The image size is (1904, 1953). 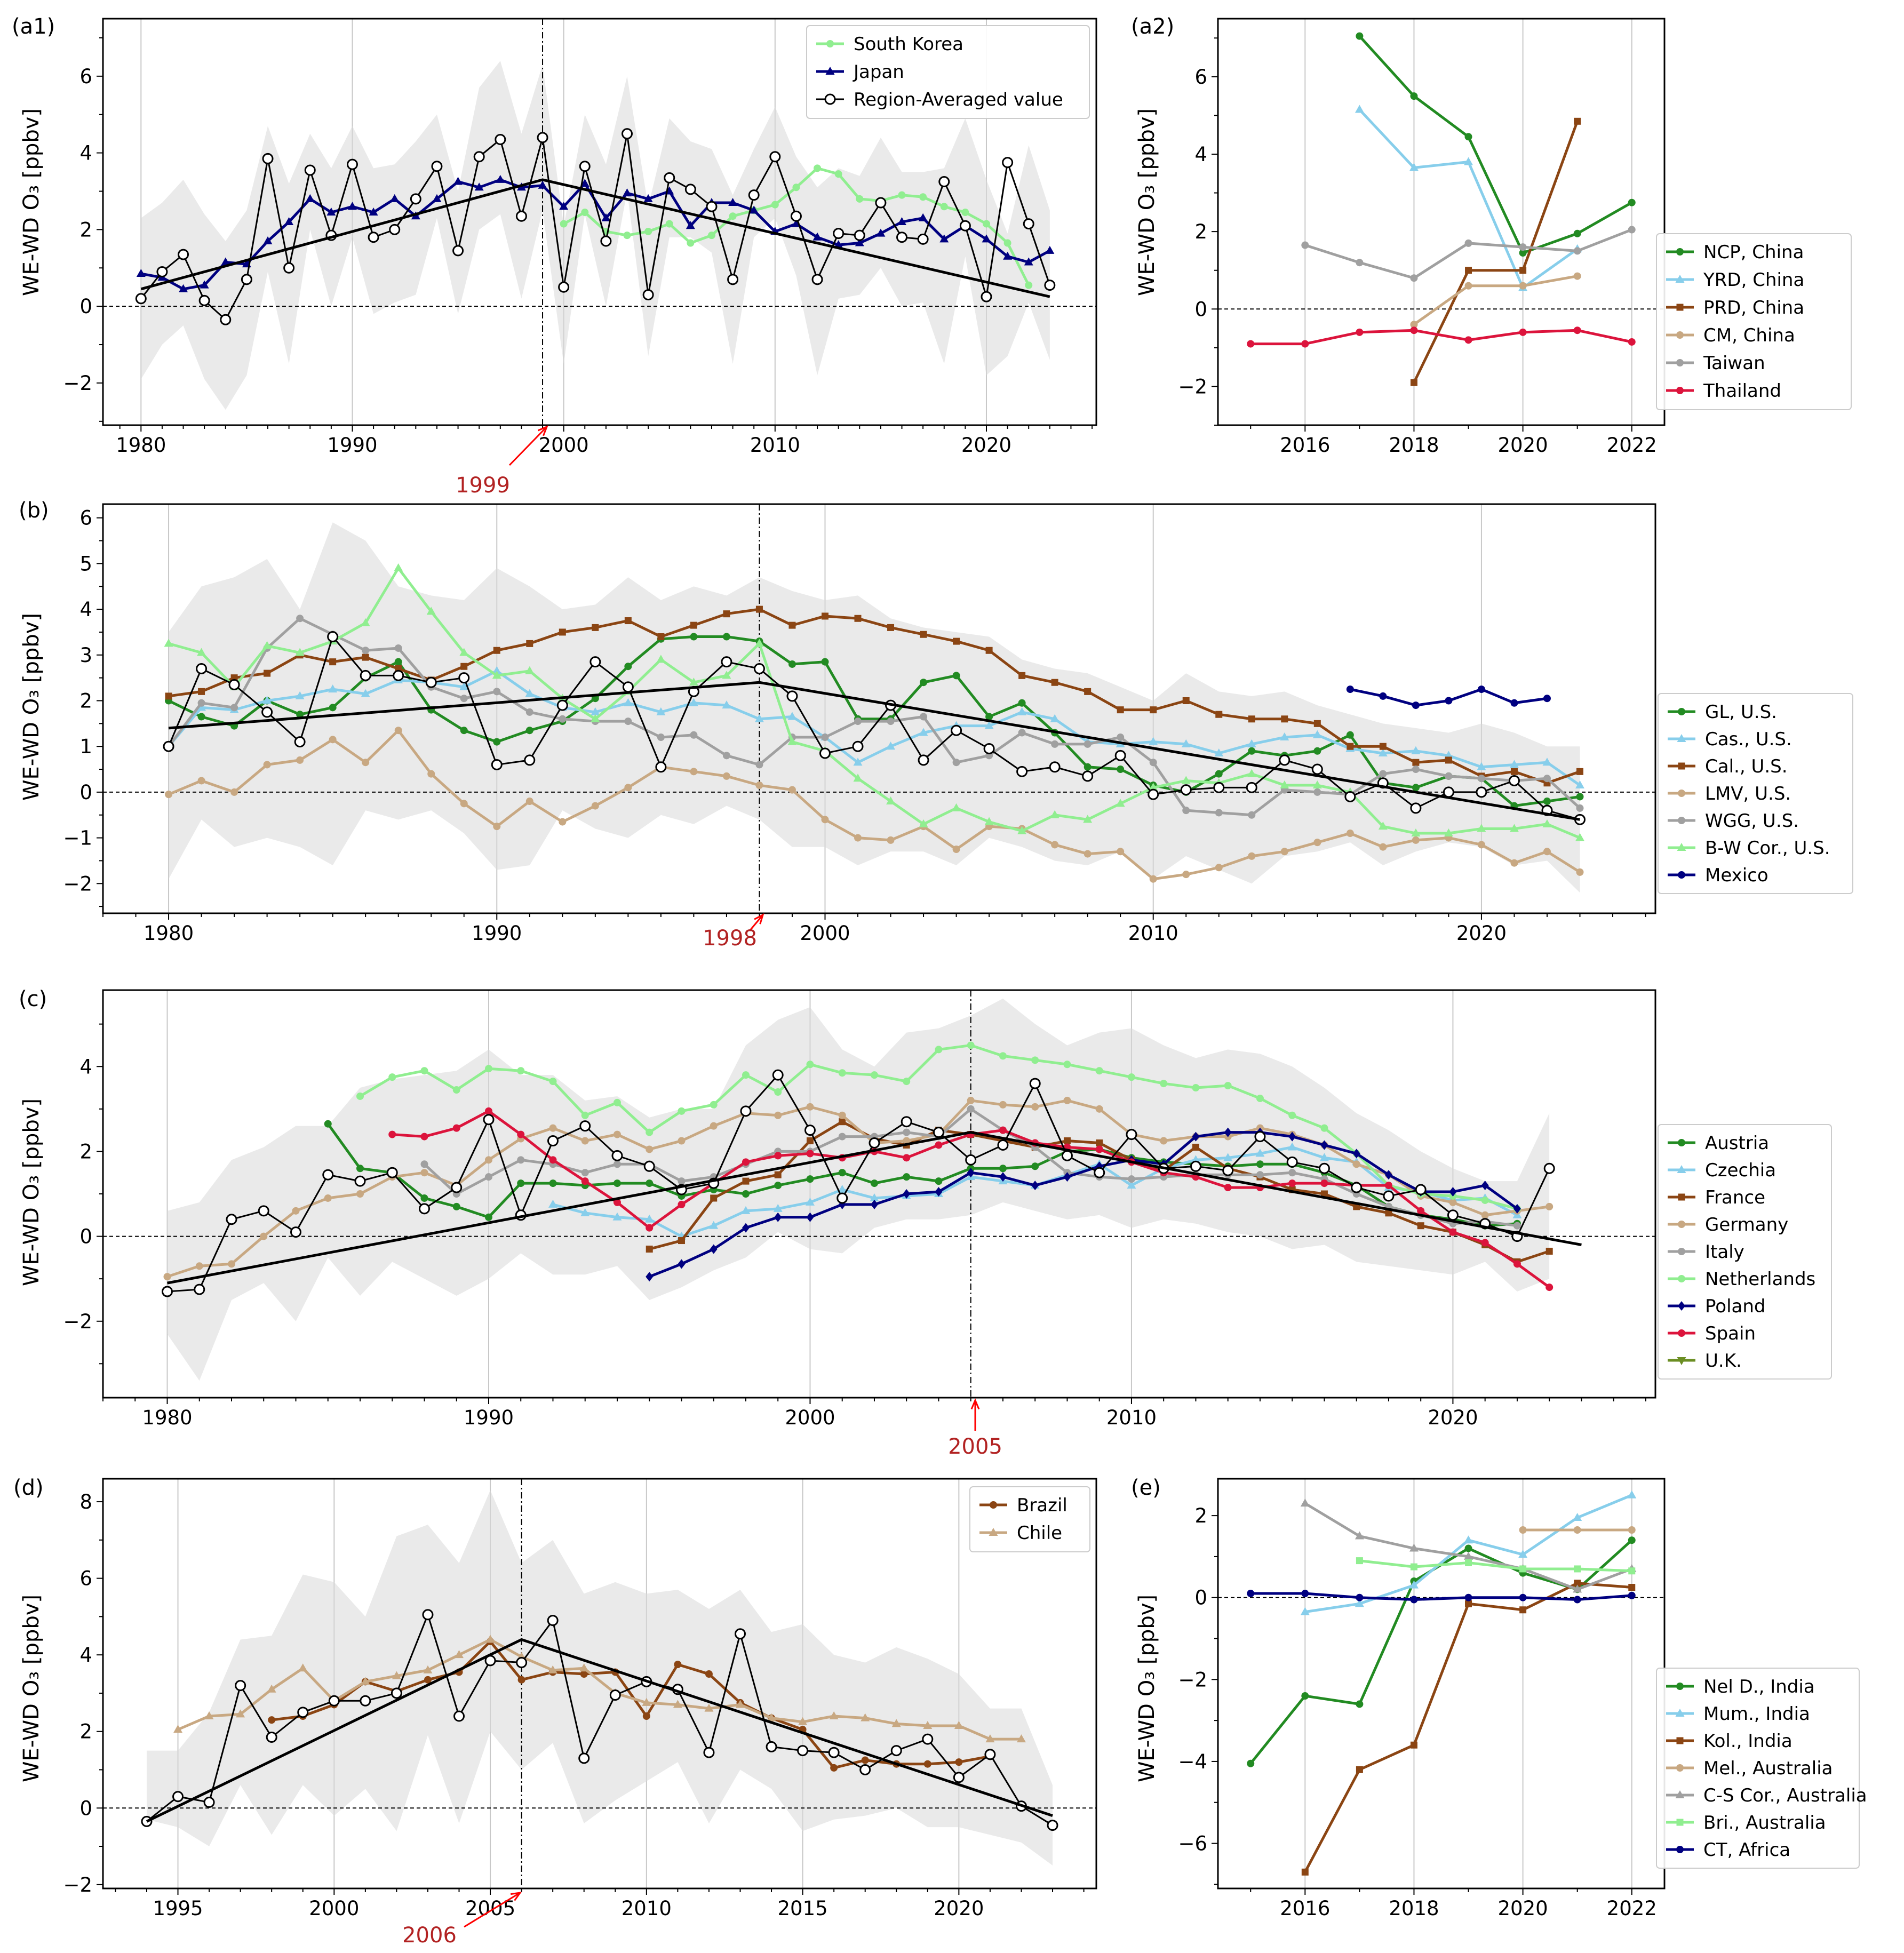 I want to click on legend-label: YRD, China, so click(x=1753, y=280).